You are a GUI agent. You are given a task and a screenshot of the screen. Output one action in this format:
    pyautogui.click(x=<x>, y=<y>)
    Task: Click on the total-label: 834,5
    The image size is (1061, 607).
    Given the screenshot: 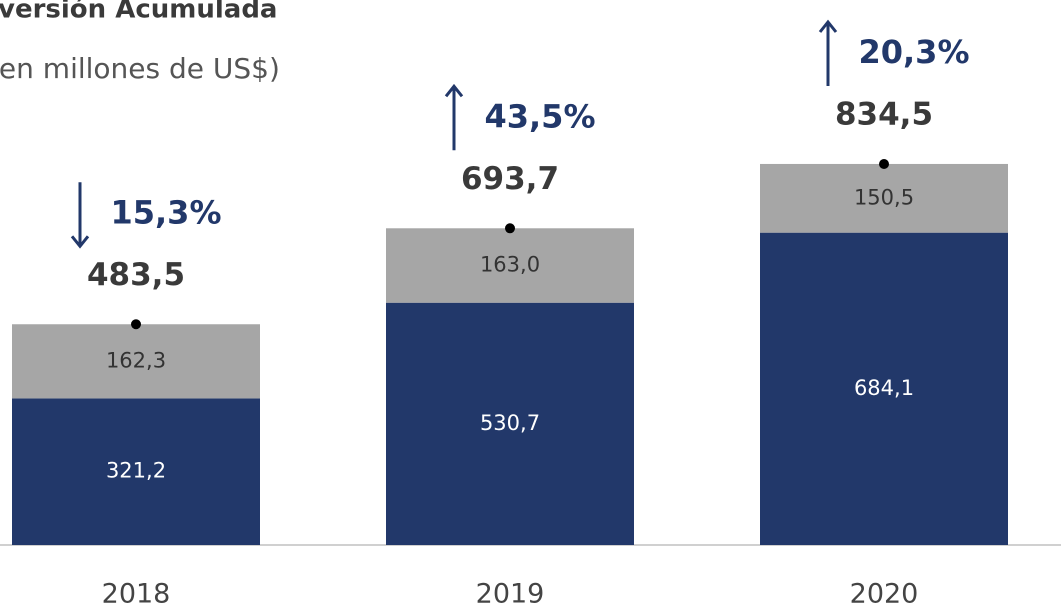 What is the action you would take?
    pyautogui.click(x=884, y=115)
    